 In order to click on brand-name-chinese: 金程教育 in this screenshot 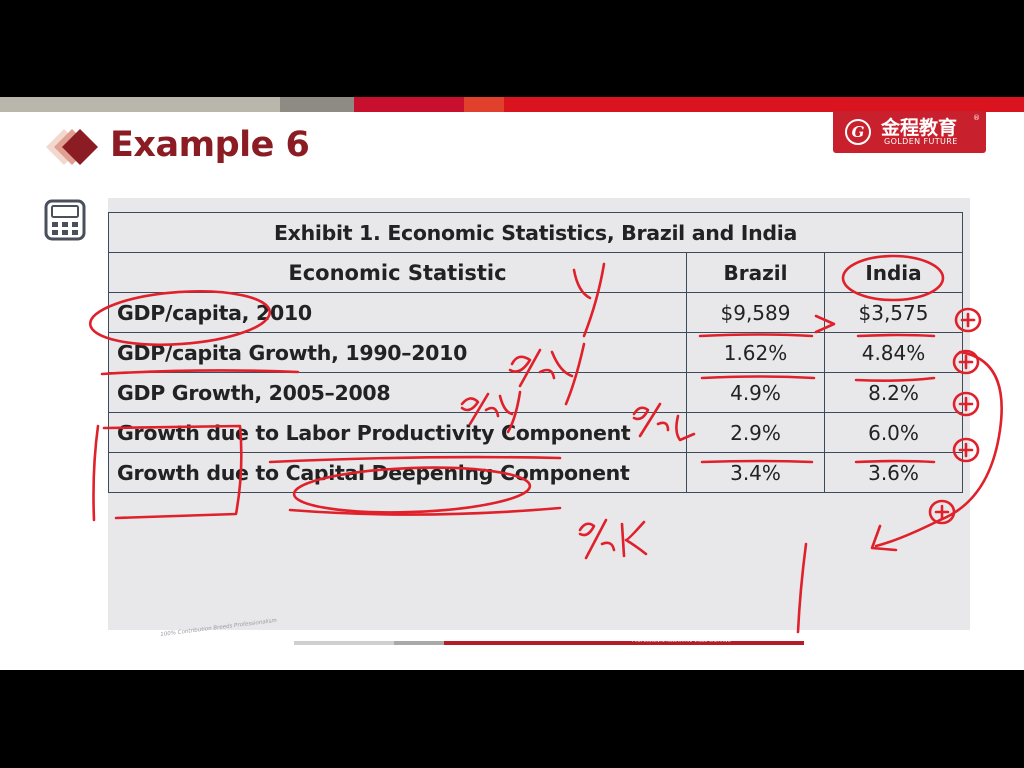, I will do `click(919, 128)`.